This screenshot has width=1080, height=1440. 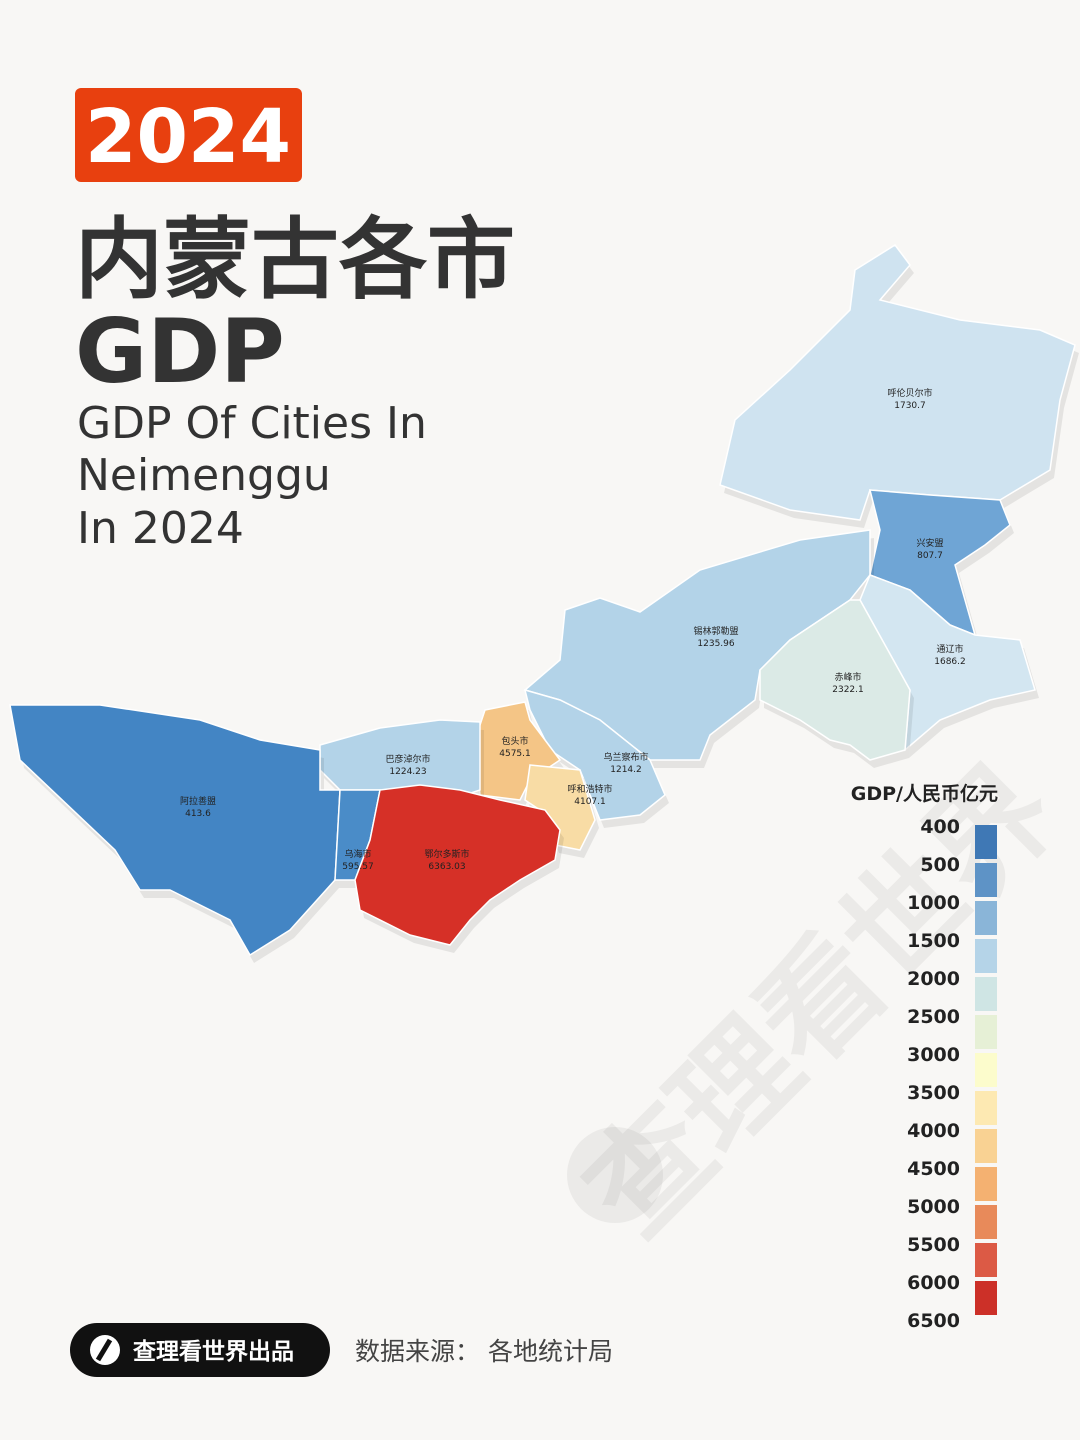 What do you see at coordinates (625, 757) in the screenshot?
I see `region-name: 乌兰察布市` at bounding box center [625, 757].